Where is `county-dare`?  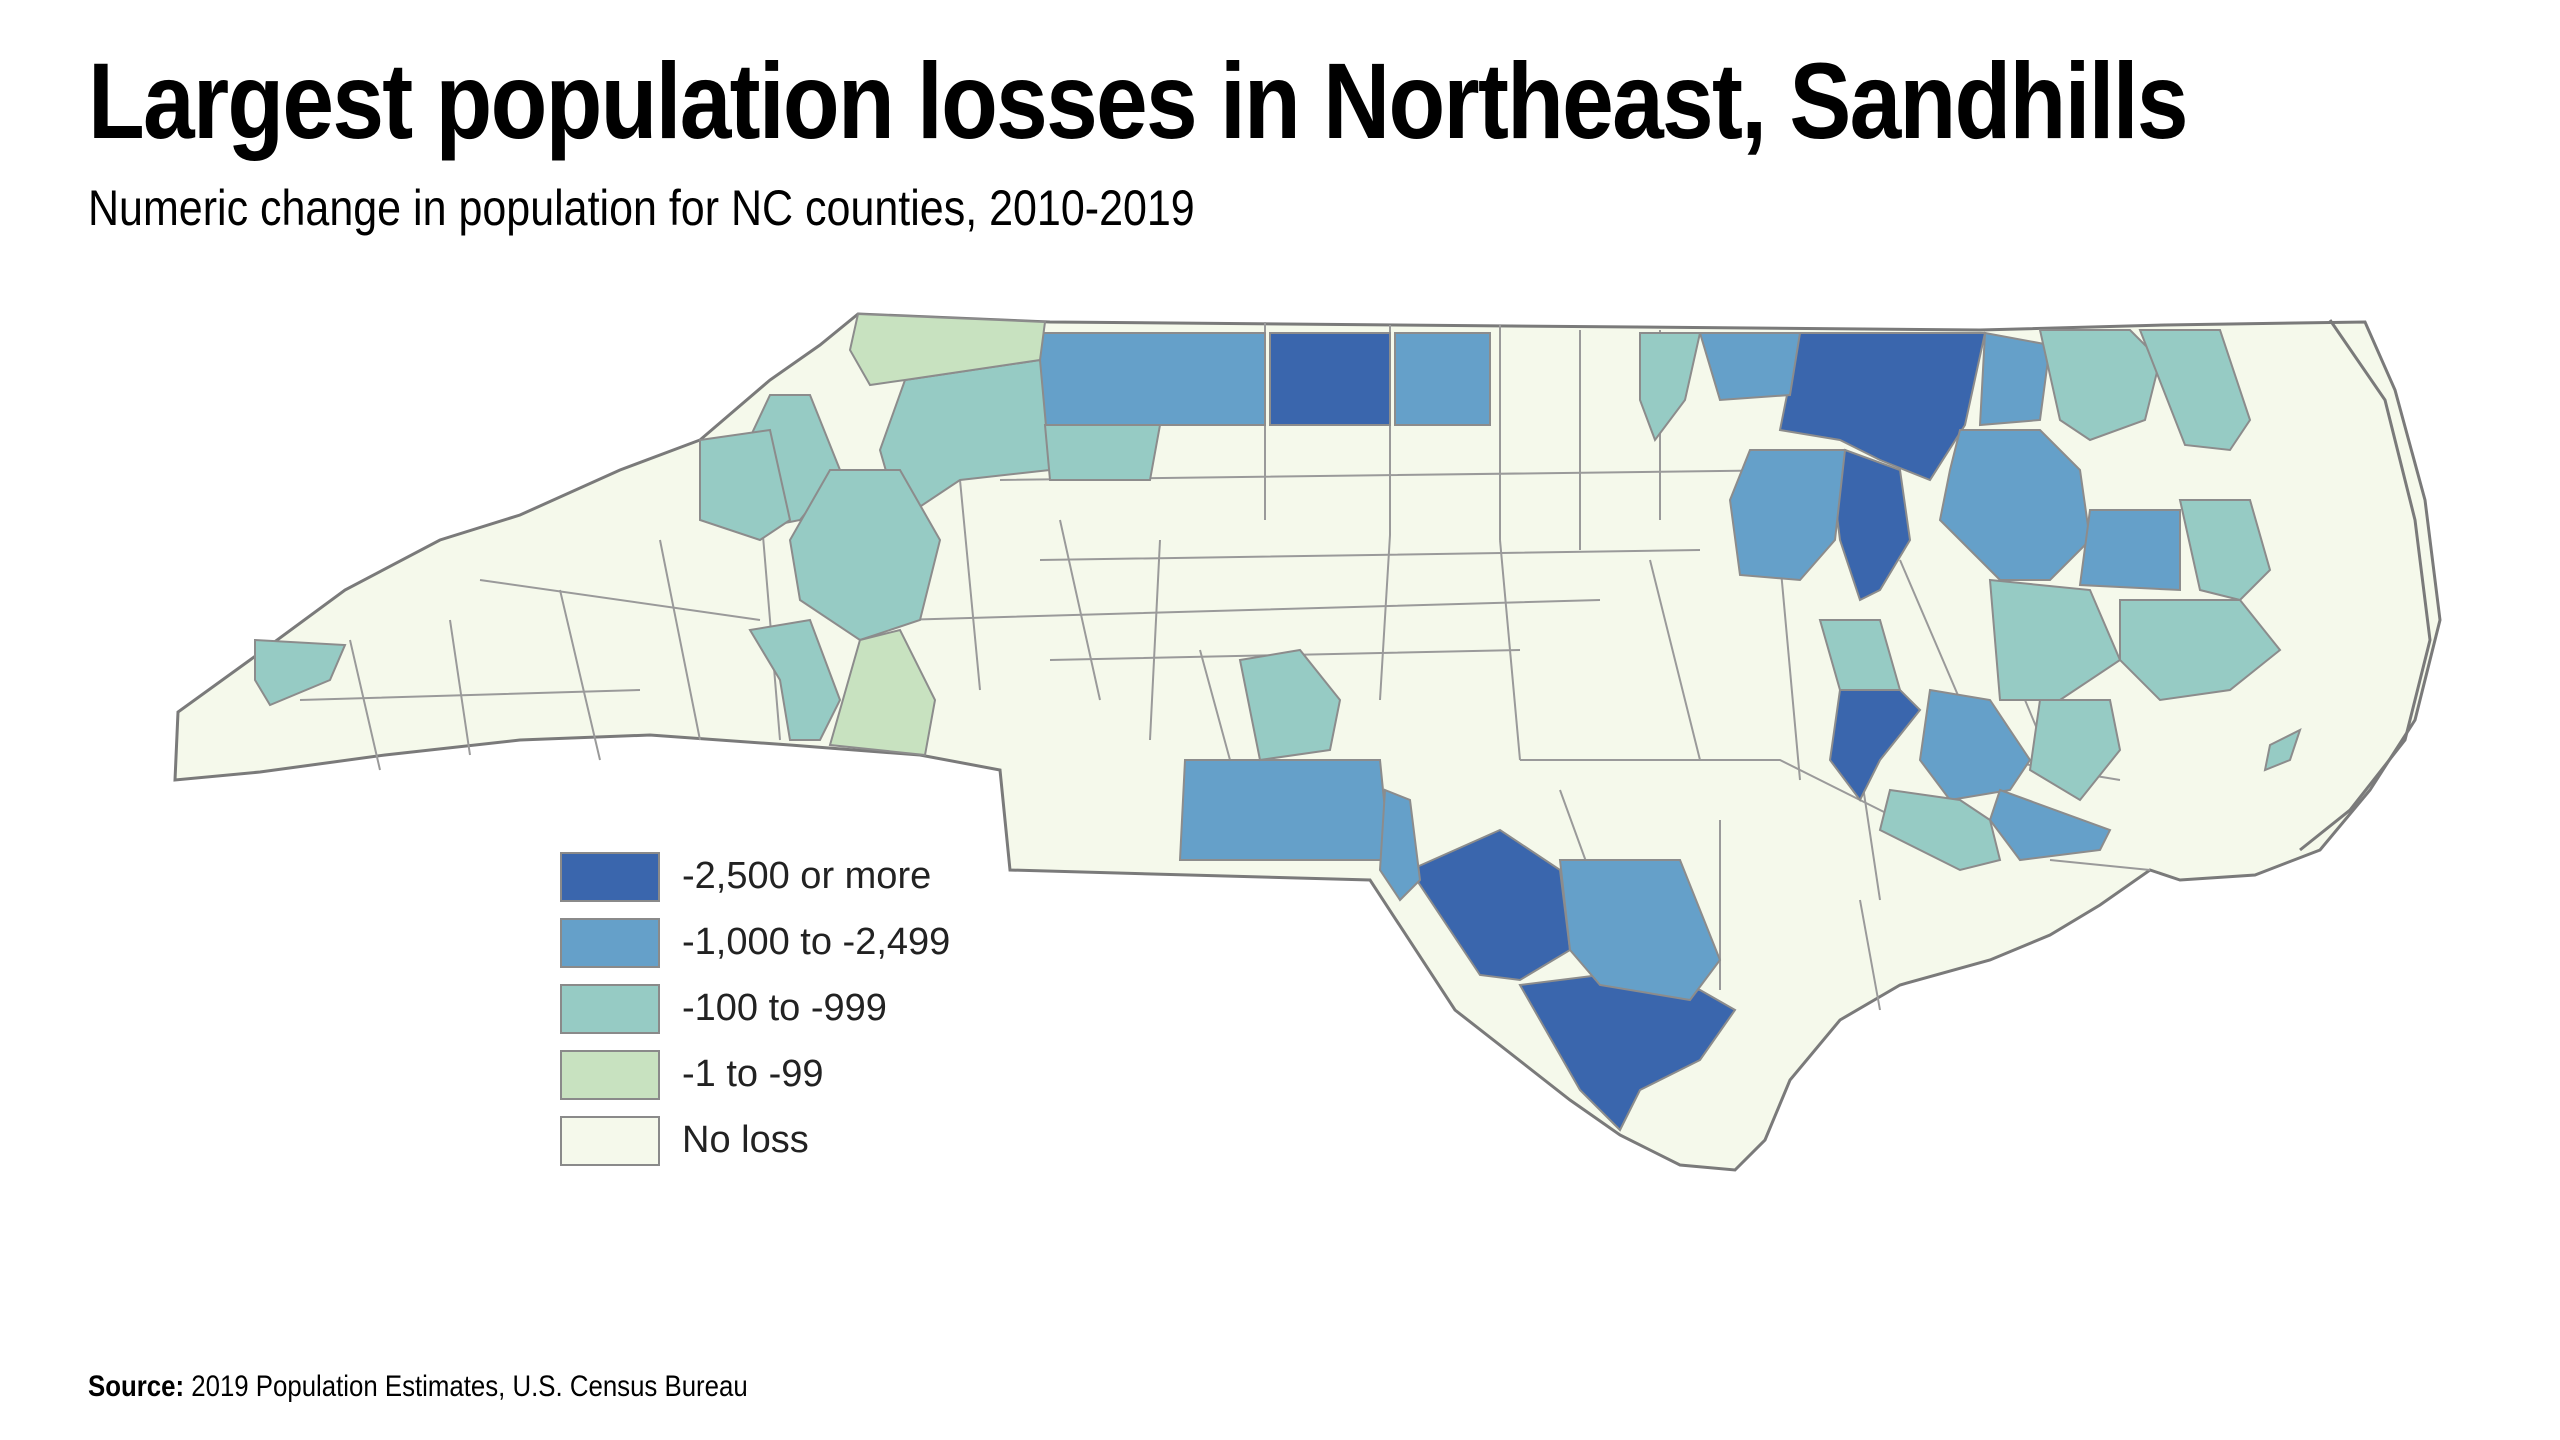
county-dare is located at coordinates (2225, 550).